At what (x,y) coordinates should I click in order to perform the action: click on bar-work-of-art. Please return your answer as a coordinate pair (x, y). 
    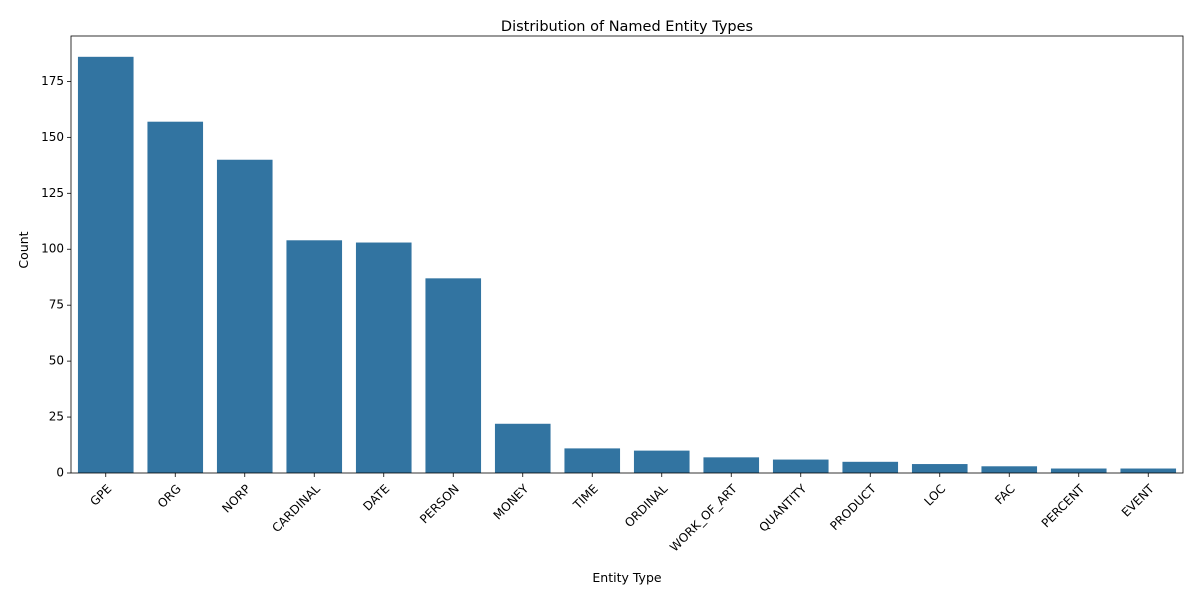
    Looking at the image, I should click on (731, 465).